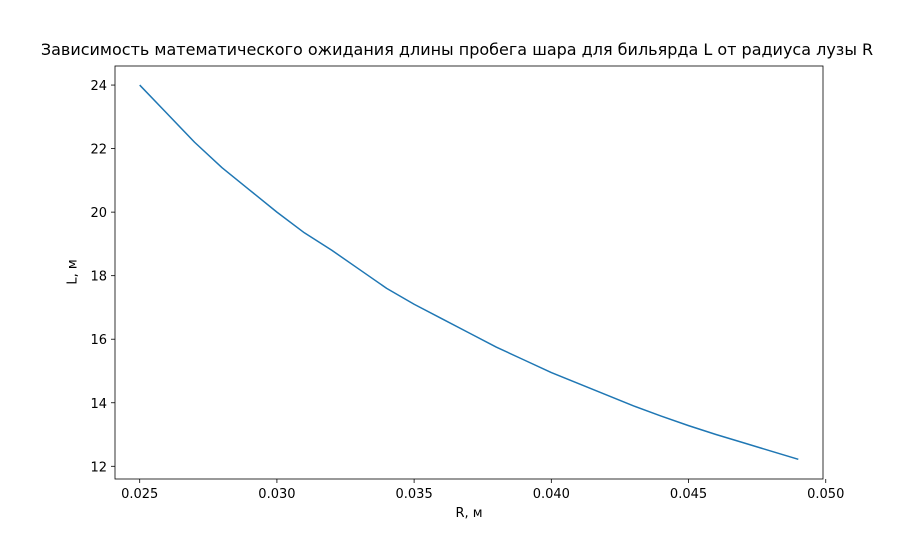 The width and height of the screenshot is (914, 538). Describe the element at coordinates (98, 467) in the screenshot. I see `y-tick-label: 12` at that location.